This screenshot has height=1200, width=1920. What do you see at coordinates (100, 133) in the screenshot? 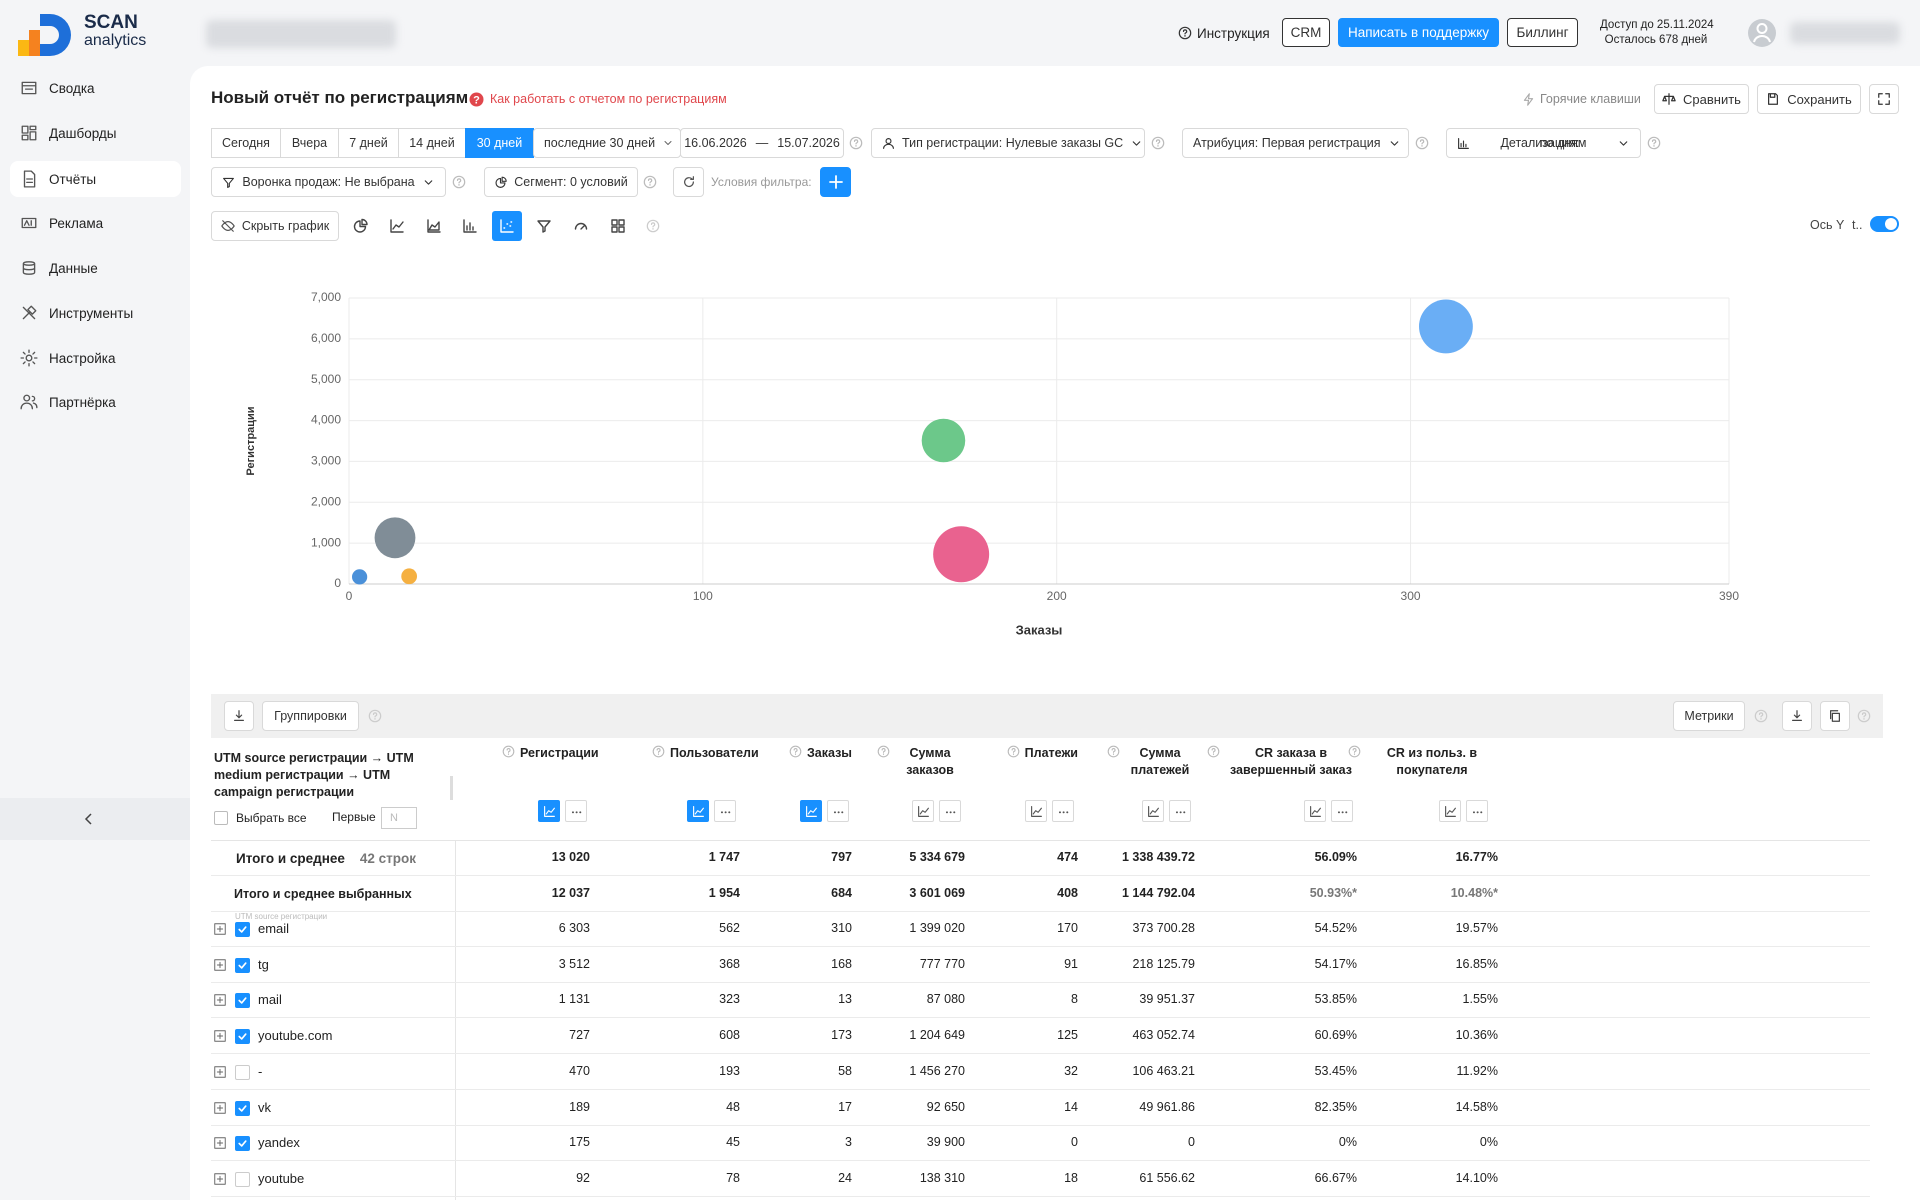
I see `sidebar-item: Дашборды` at bounding box center [100, 133].